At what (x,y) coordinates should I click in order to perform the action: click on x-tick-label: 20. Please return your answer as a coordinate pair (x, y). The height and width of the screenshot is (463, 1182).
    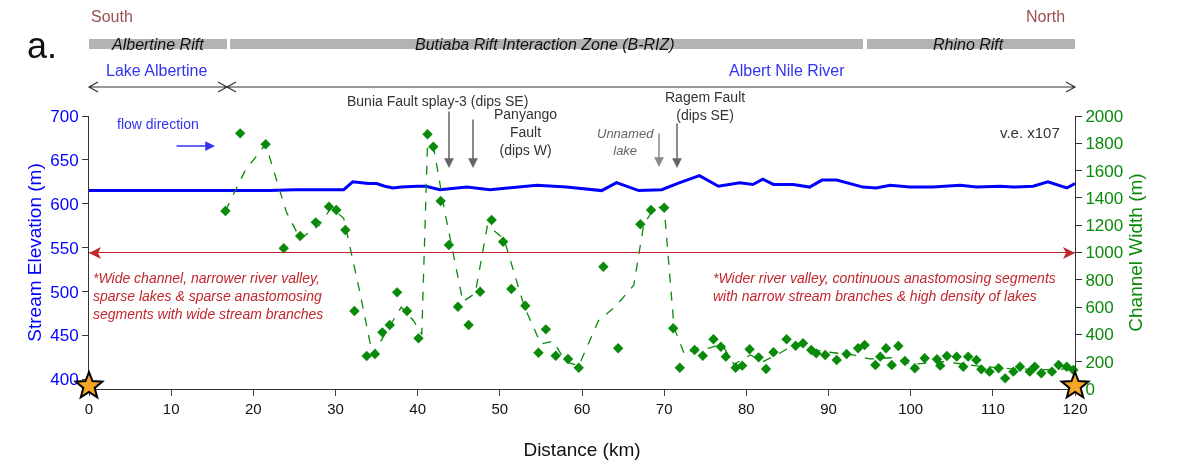
    Looking at the image, I should click on (253, 408).